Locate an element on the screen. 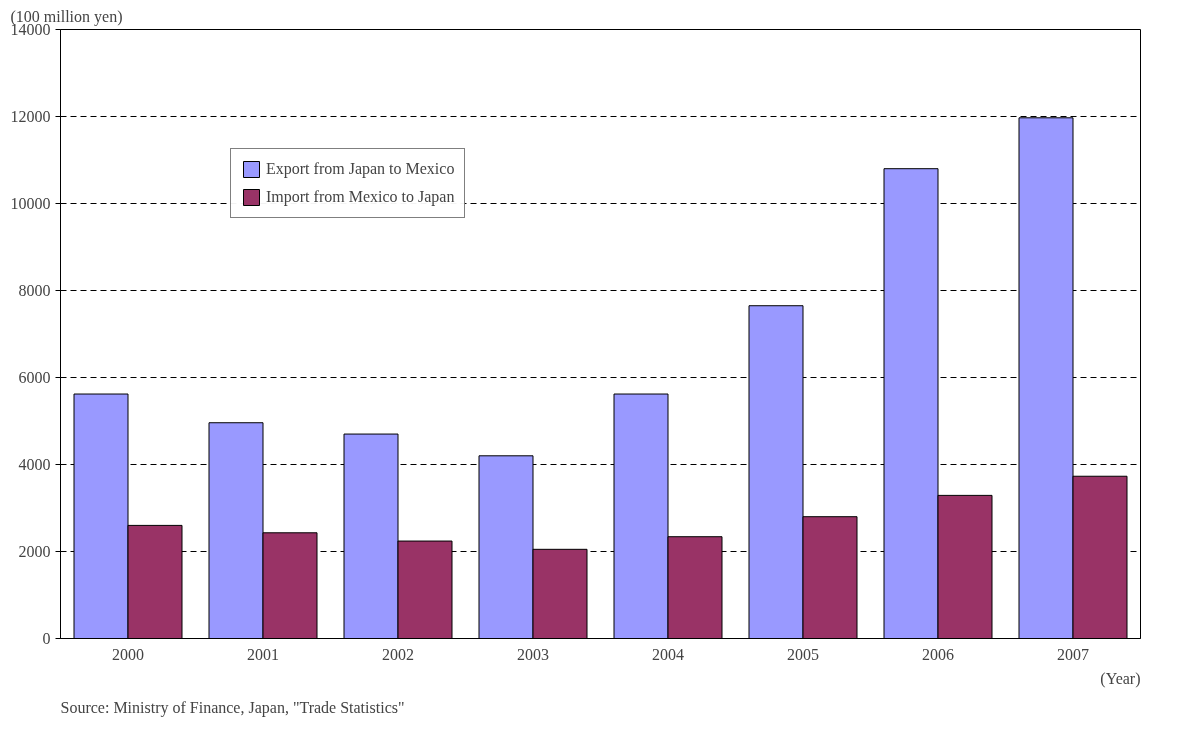  x-tick-label: 2002 is located at coordinates (398, 654).